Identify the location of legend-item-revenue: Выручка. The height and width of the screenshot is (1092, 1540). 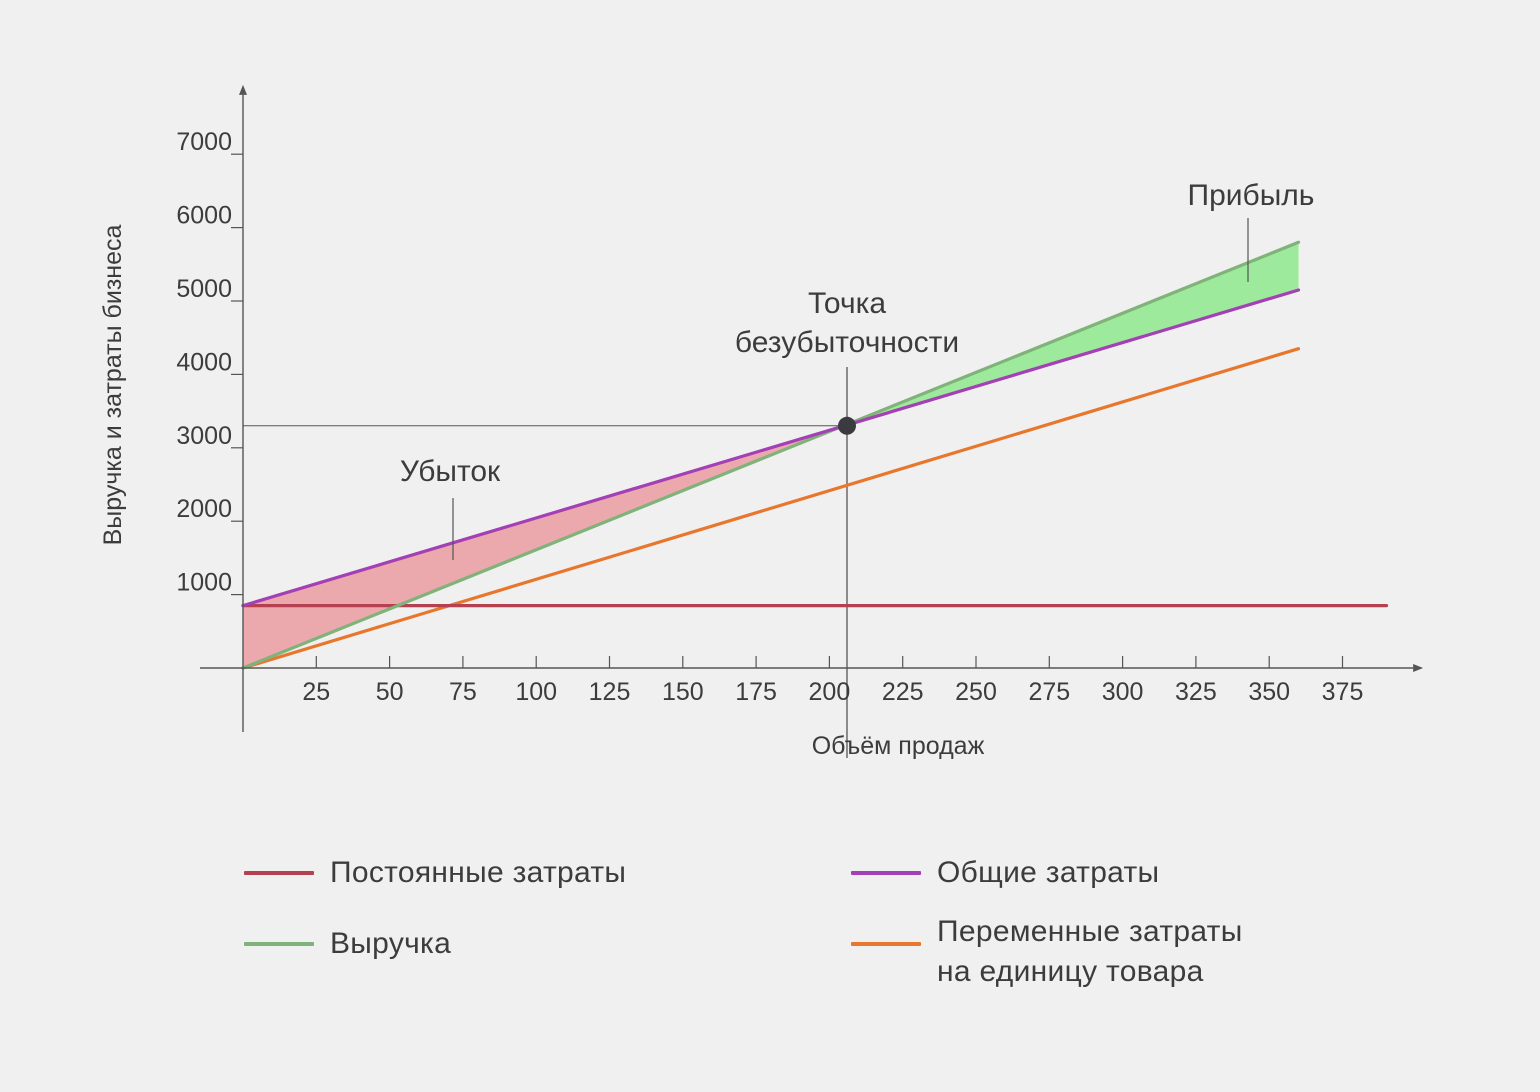
(347, 944).